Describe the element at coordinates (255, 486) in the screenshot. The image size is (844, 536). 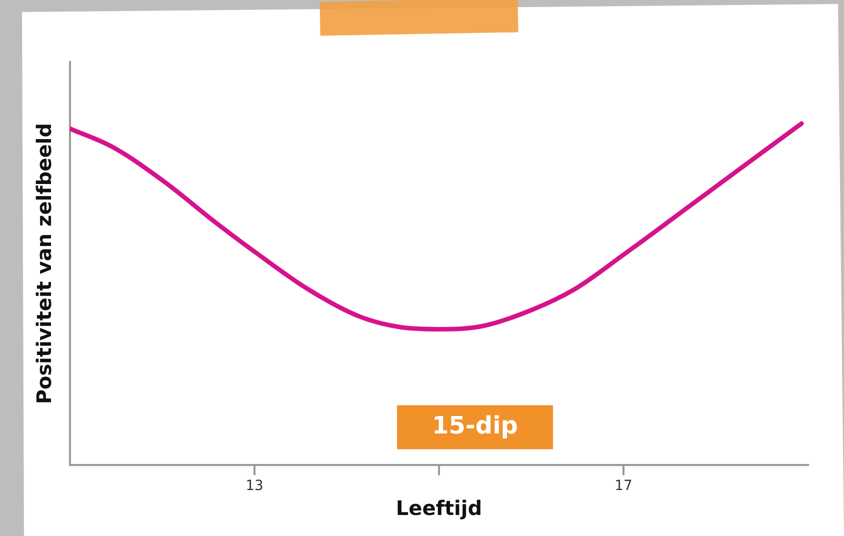
I see `x-tick-label: 13` at that location.